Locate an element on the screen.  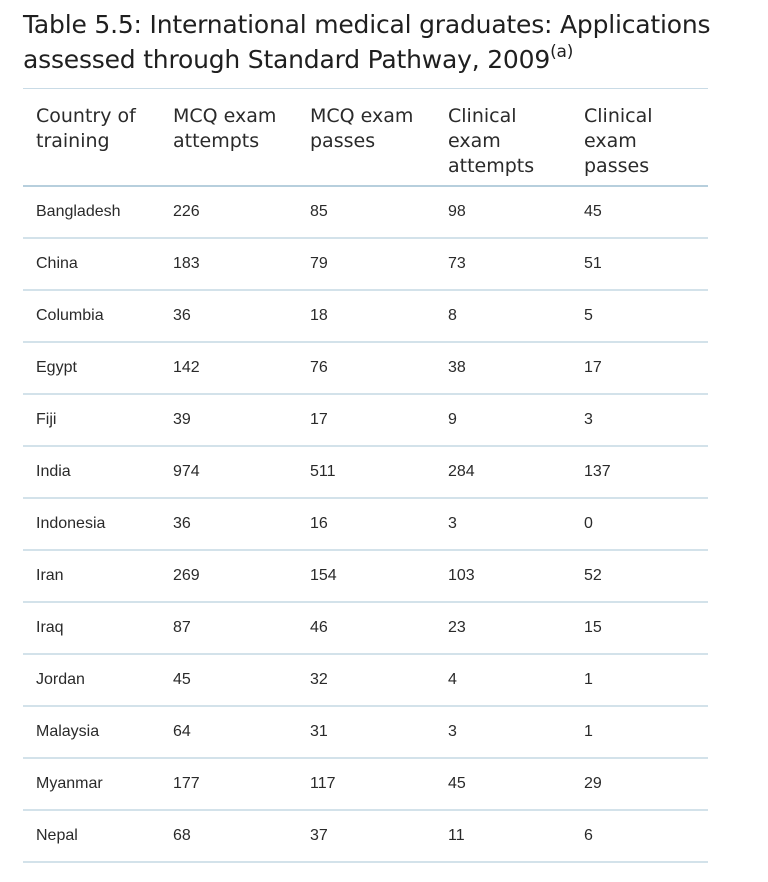
cell-clinical-attempts: 4 is located at coordinates (452, 679).